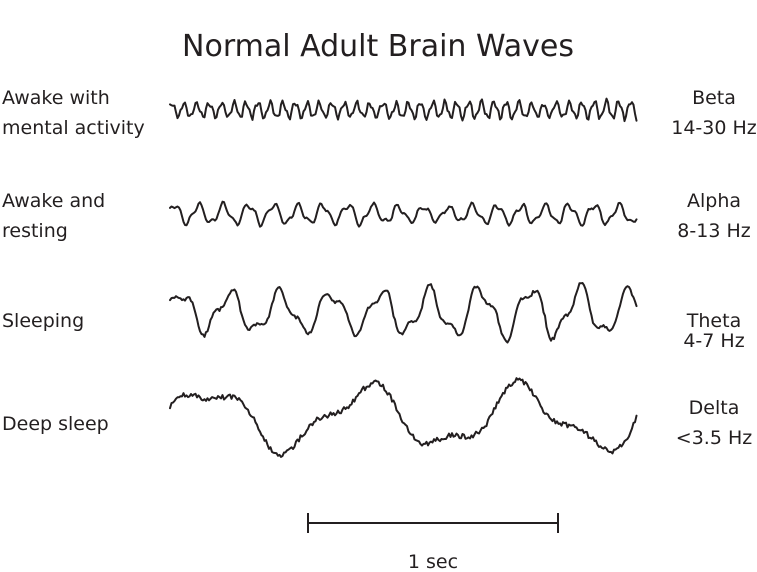  I want to click on wave-row-delta: Deep sleep Delta <3.5 Hz, so click(377, 417).